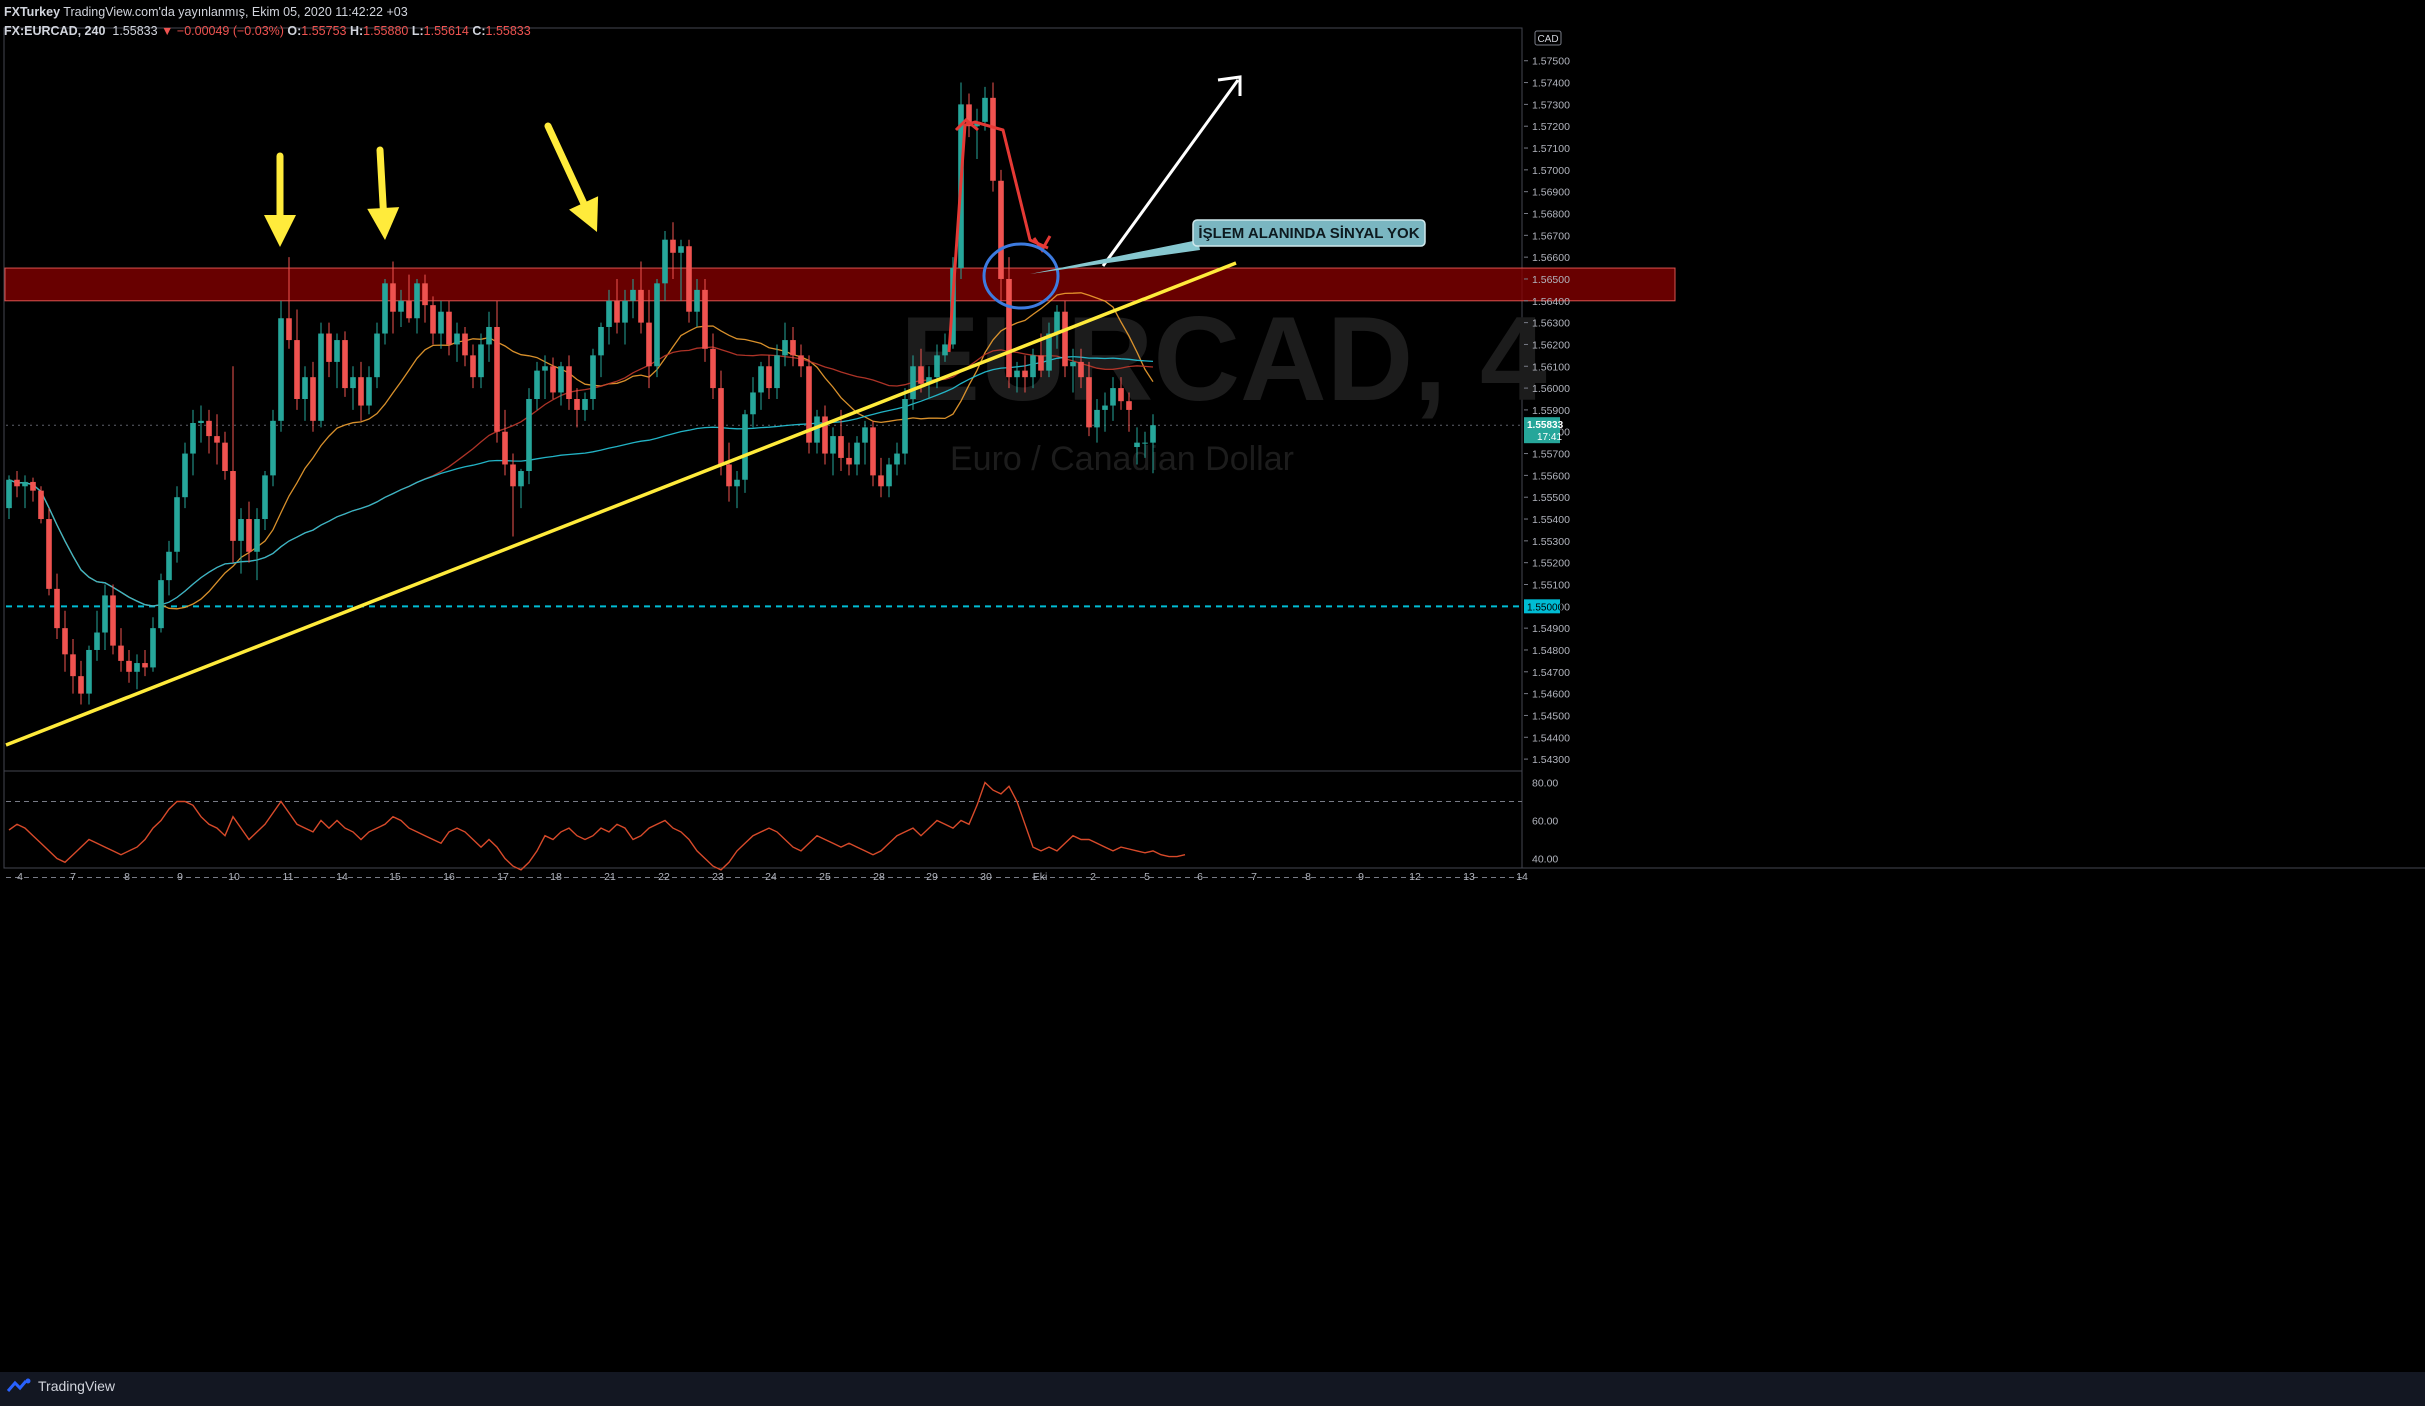 The width and height of the screenshot is (2425, 1406). What do you see at coordinates (1542, 430) in the screenshot?
I see `current-price-tag` at bounding box center [1542, 430].